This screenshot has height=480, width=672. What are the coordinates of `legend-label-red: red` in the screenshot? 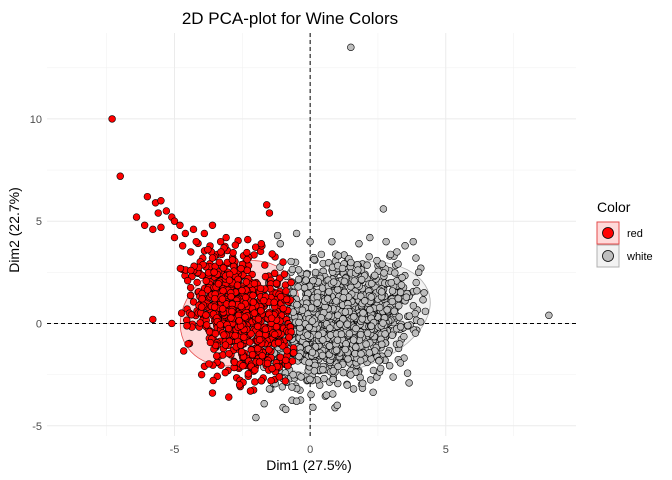 It's located at (635, 234).